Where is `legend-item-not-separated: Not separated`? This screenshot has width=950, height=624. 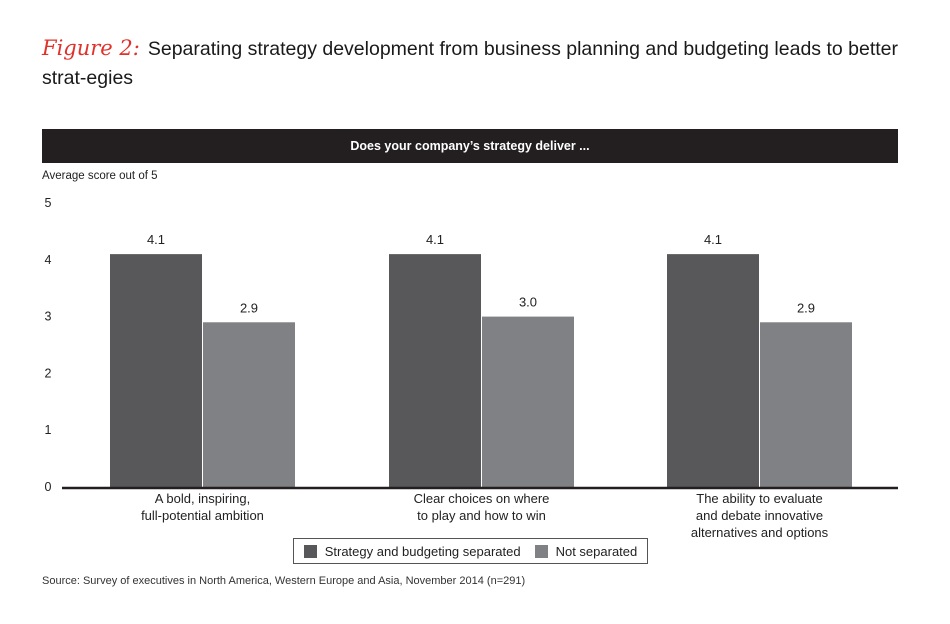 legend-item-not-separated: Not separated is located at coordinates (586, 551).